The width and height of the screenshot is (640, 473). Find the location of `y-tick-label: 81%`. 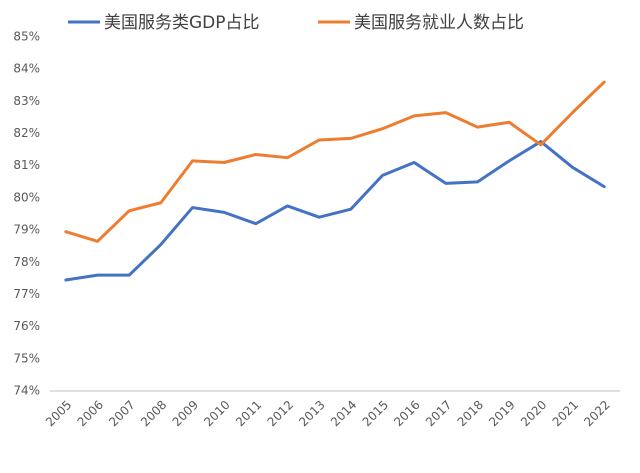

y-tick-label: 81% is located at coordinates (26, 165).